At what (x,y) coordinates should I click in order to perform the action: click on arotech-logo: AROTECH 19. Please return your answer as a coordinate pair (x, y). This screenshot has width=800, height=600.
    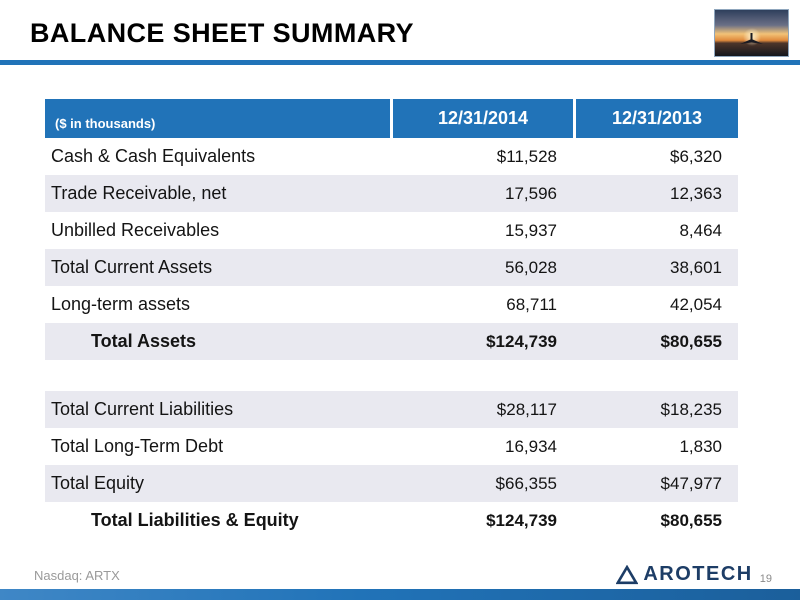
    Looking at the image, I should click on (694, 574).